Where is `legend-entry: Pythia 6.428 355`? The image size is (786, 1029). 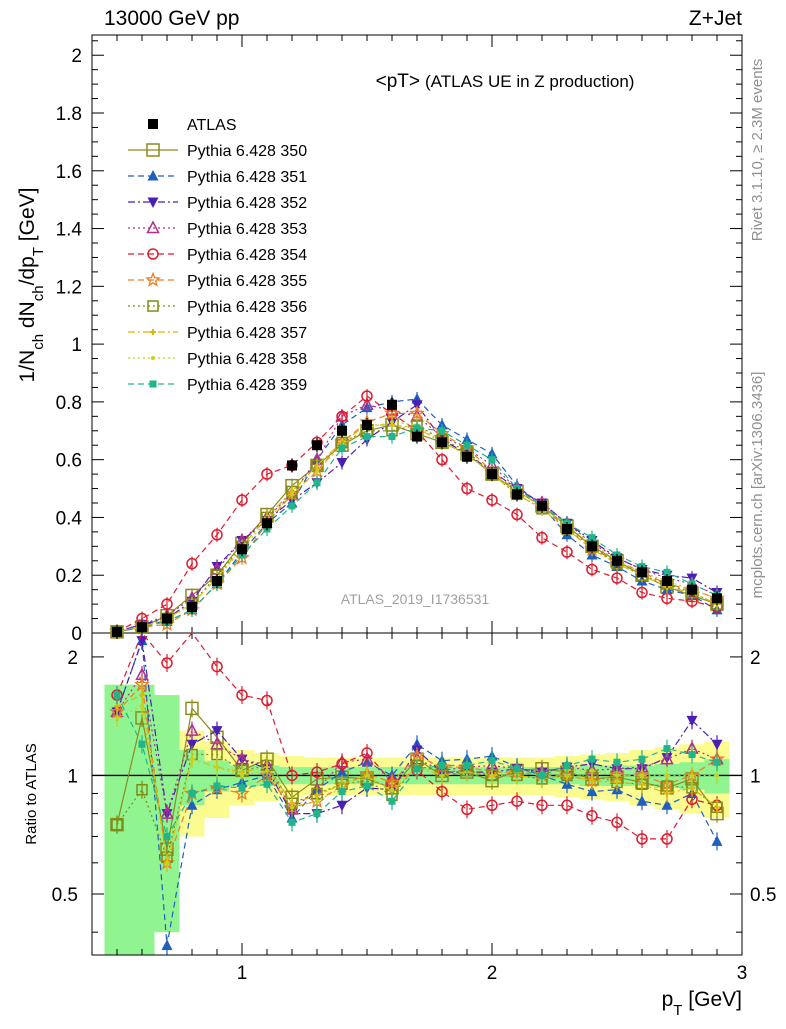 legend-entry: Pythia 6.428 355 is located at coordinates (217, 280).